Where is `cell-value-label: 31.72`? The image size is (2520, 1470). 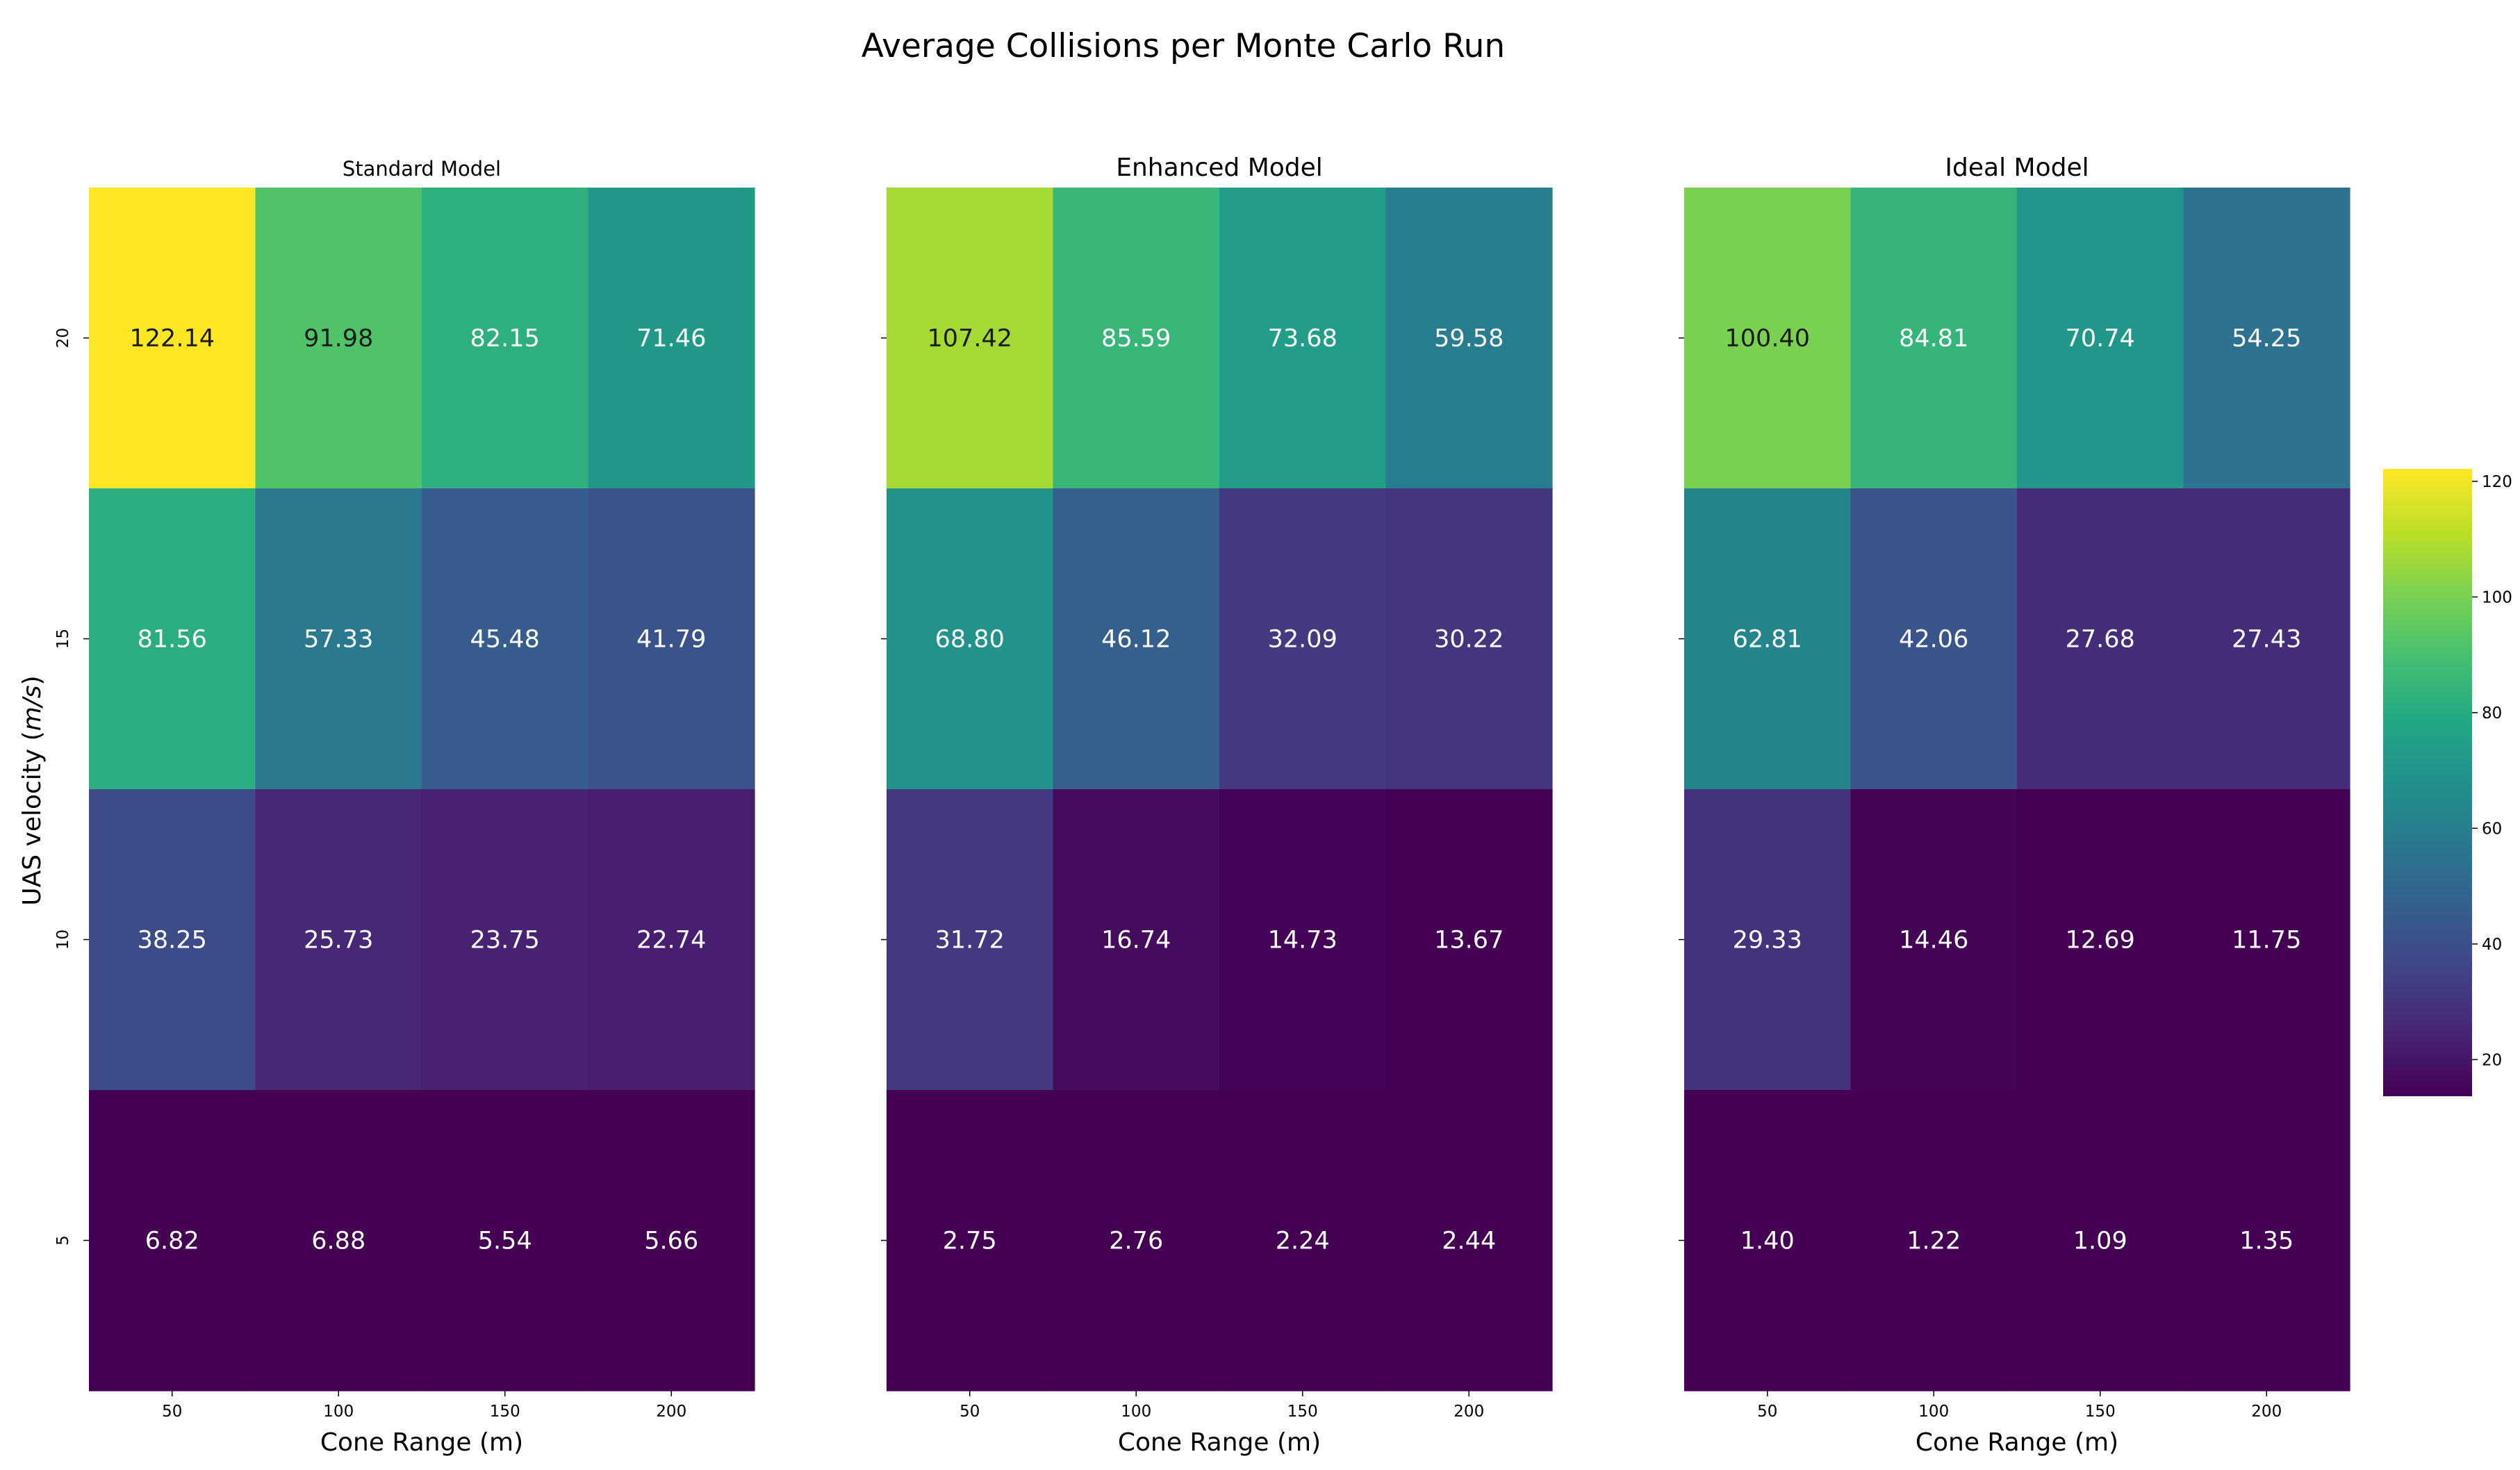 cell-value-label: 31.72 is located at coordinates (970, 941).